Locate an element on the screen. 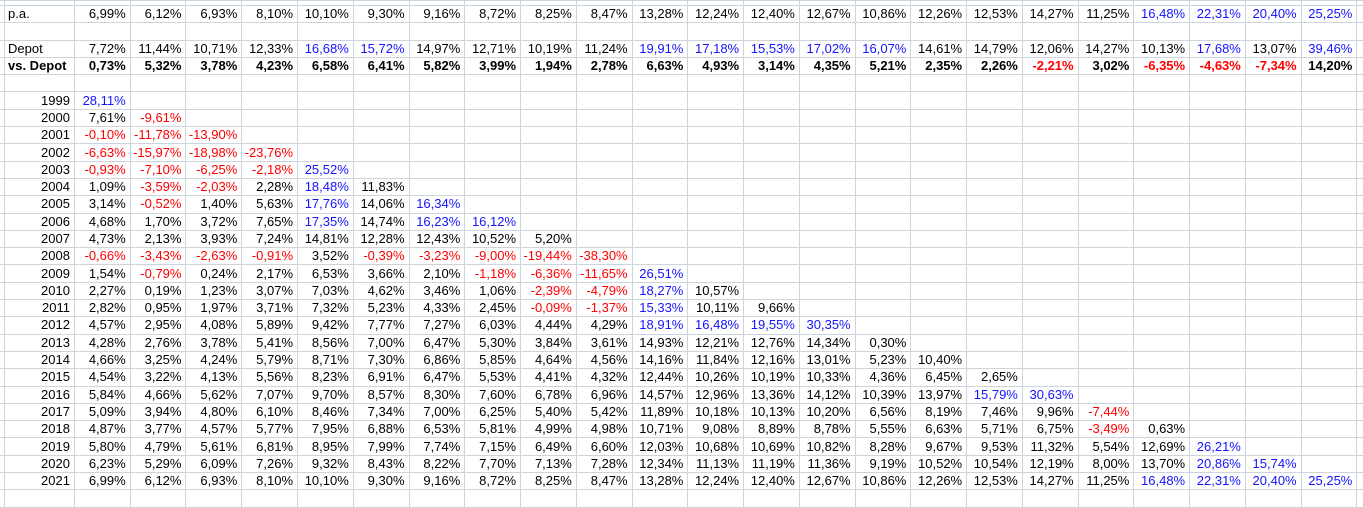 The width and height of the screenshot is (1363, 508). value-cell: 6,25% is located at coordinates (493, 412).